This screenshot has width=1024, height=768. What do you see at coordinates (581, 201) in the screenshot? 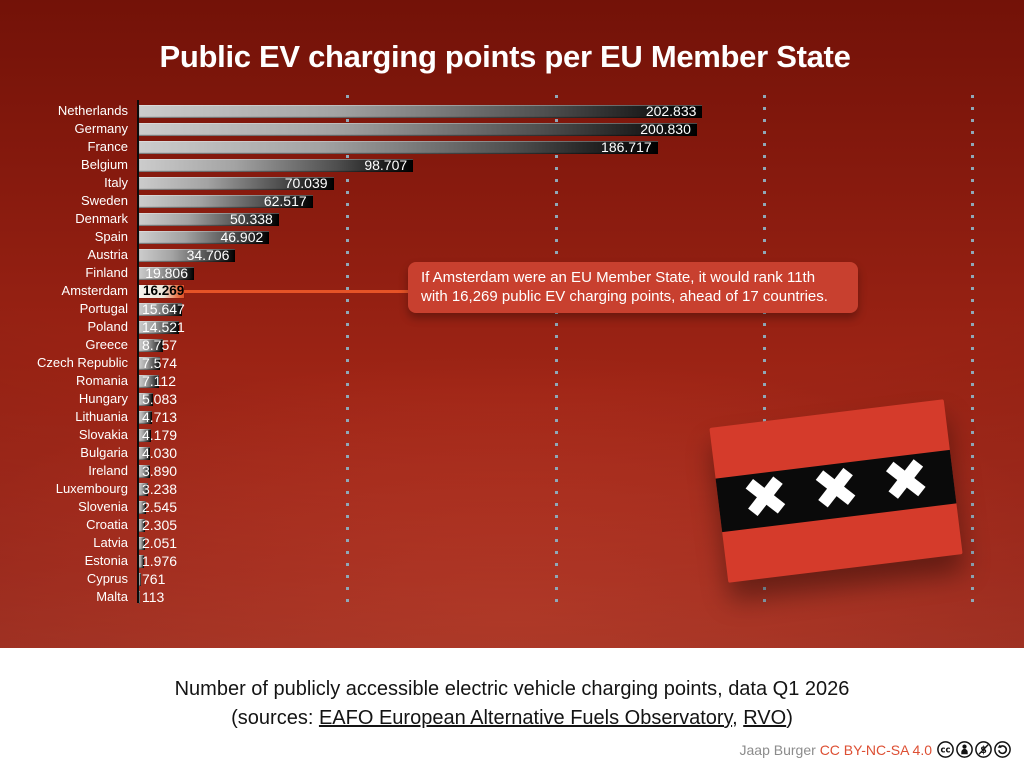
I see `bar-track: 62.517` at bounding box center [581, 201].